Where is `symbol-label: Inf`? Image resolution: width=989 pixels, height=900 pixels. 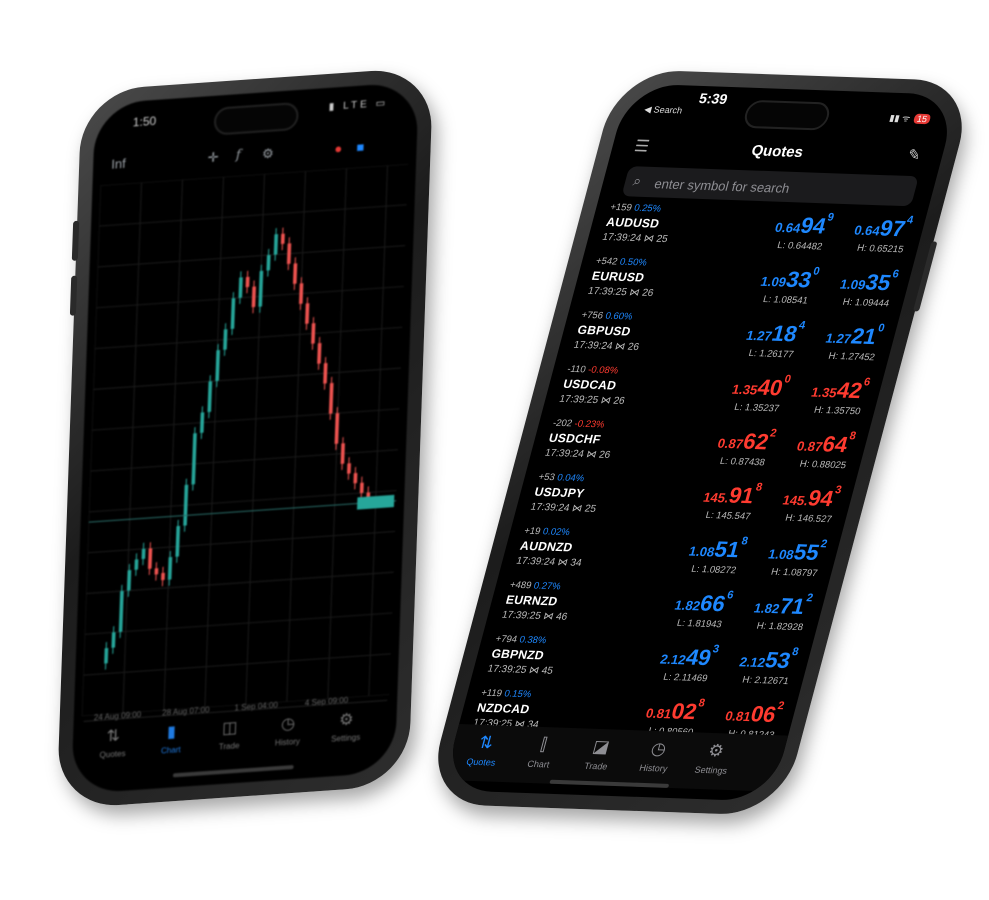
symbol-label: Inf is located at coordinates (119, 163).